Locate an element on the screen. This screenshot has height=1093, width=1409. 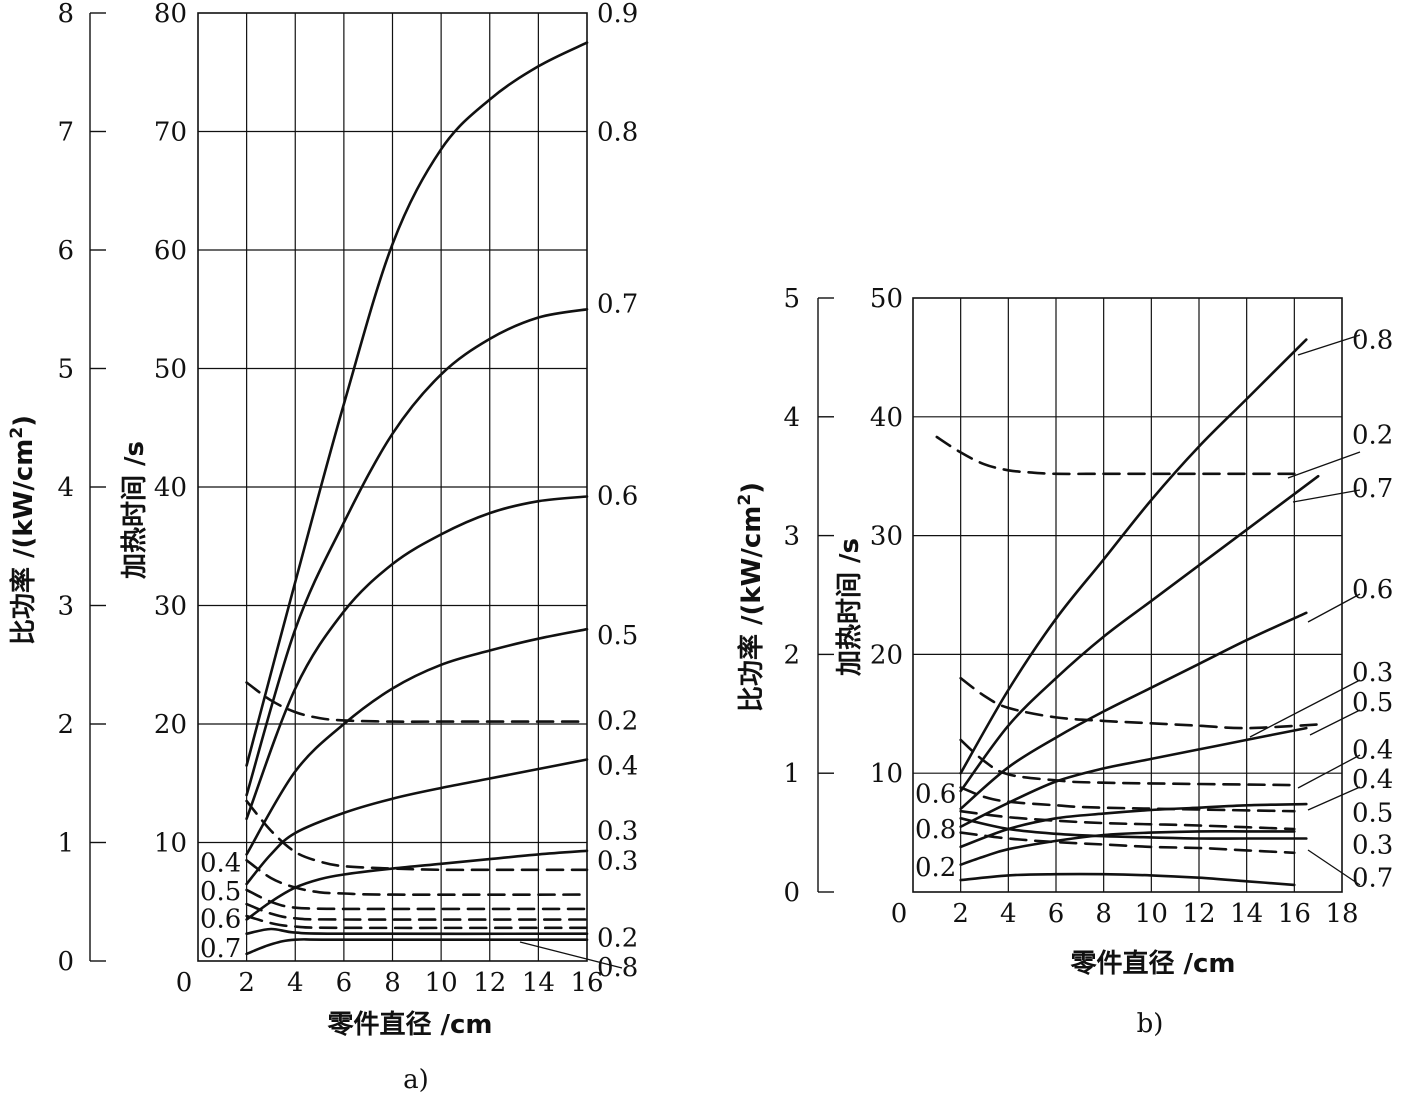
chart-a-x-tick-label: 10 is located at coordinates (441, 983).